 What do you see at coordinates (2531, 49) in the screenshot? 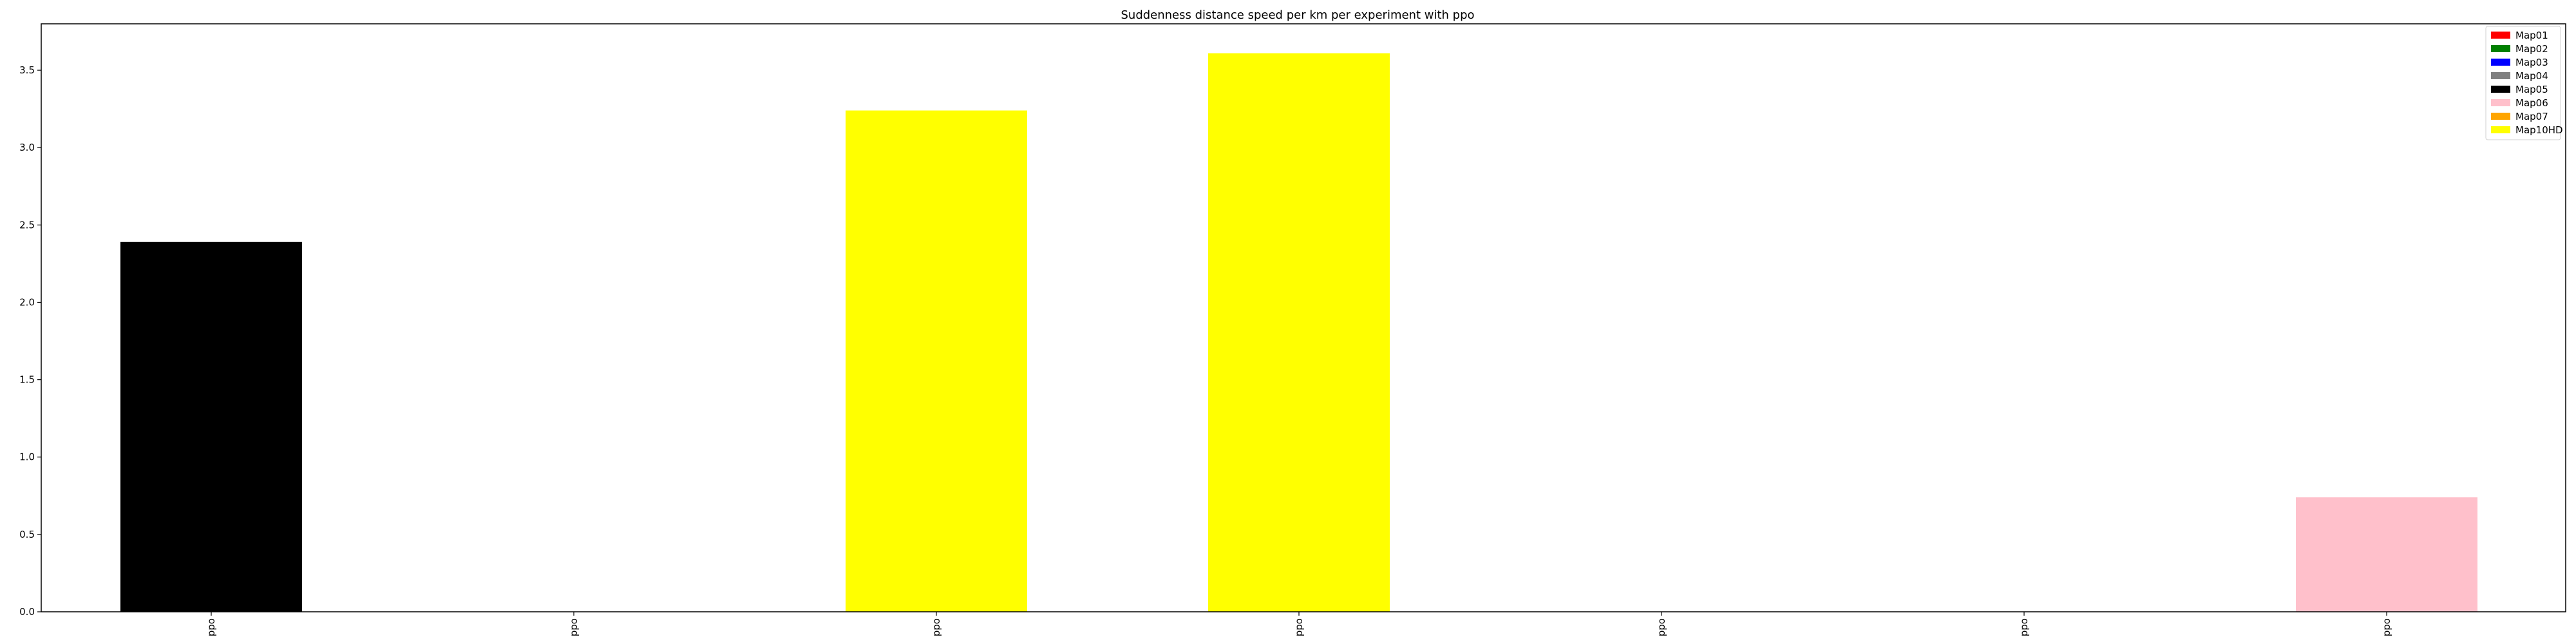
I see `legend-label: Map02` at bounding box center [2531, 49].